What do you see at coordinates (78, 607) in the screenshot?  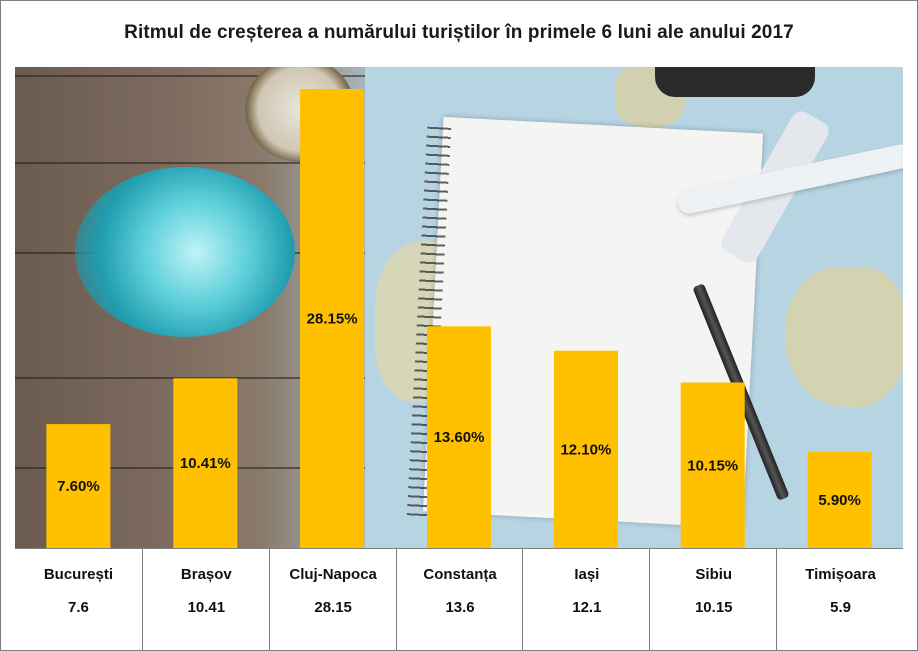 I see `category-value: 7.6` at bounding box center [78, 607].